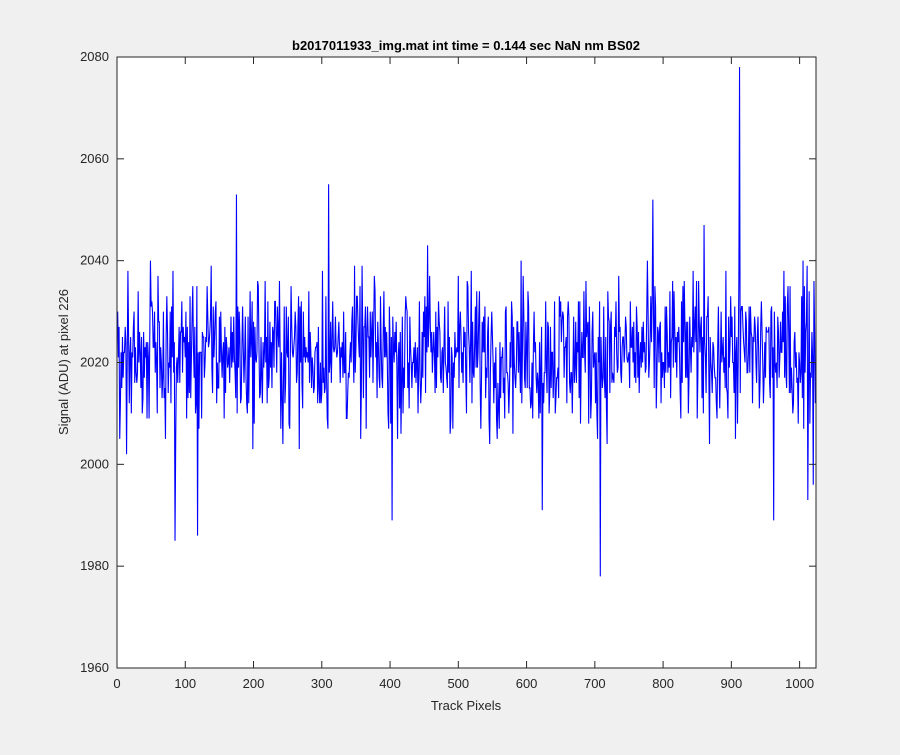 The height and width of the screenshot is (755, 900). What do you see at coordinates (116, 683) in the screenshot?
I see `x-tick-label: 0` at bounding box center [116, 683].